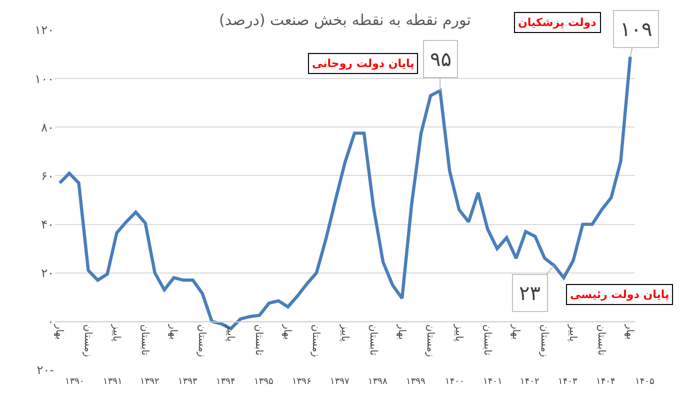  Describe the element at coordinates (74, 382) in the screenshot. I see `text: ۱۳۹۰` at that location.